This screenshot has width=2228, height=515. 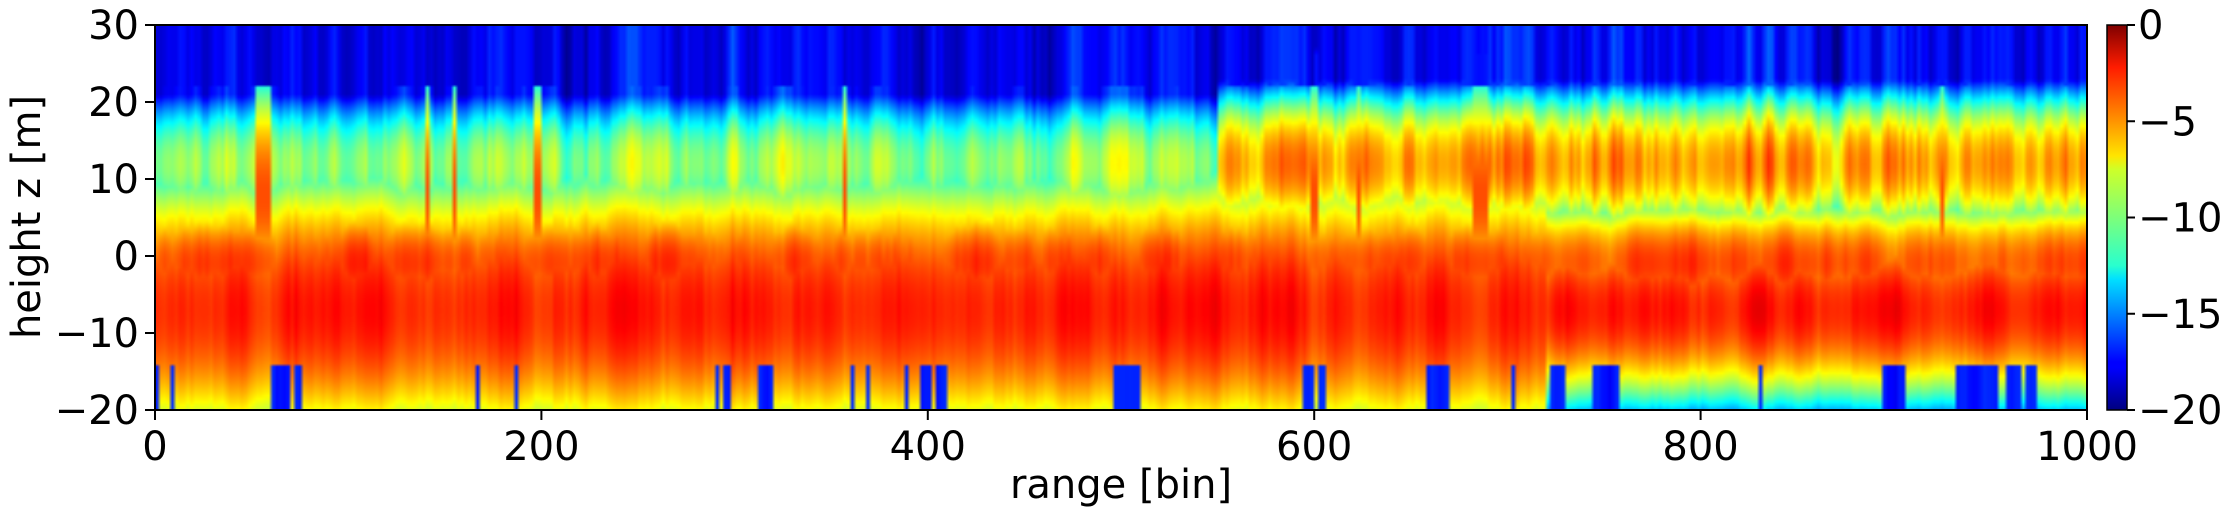 What do you see at coordinates (27, 217) in the screenshot?
I see `y-axis-label: height z [m]` at bounding box center [27, 217].